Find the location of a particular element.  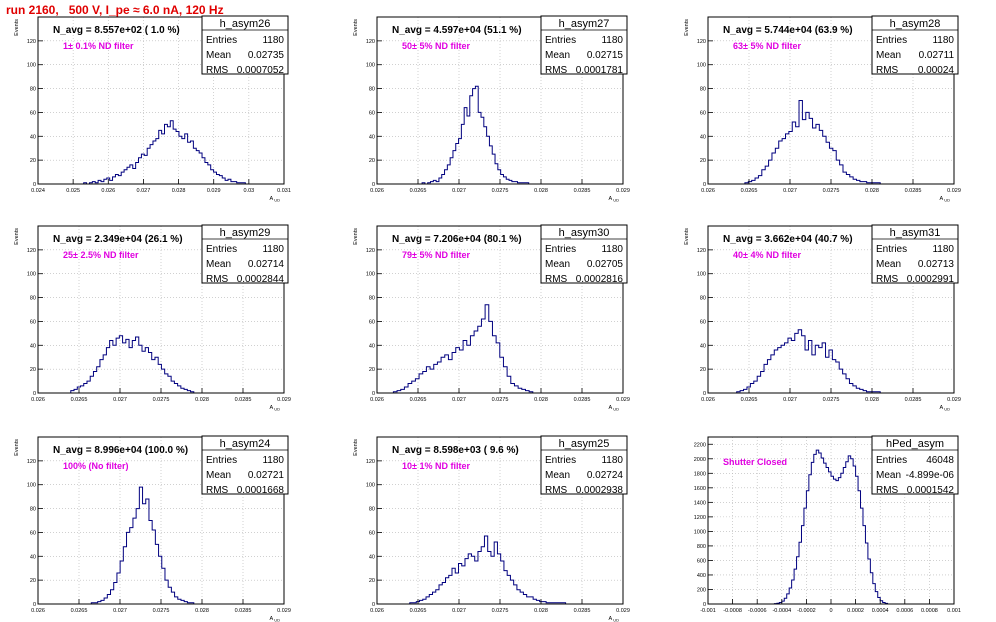

stats-value: 0.0001668 is located at coordinates (261, 490).